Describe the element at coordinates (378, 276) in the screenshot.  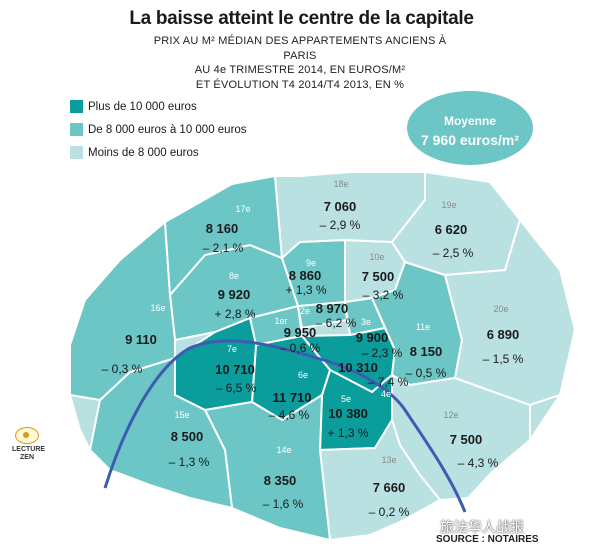
I see `arrondissement-price-10: 7 500` at that location.